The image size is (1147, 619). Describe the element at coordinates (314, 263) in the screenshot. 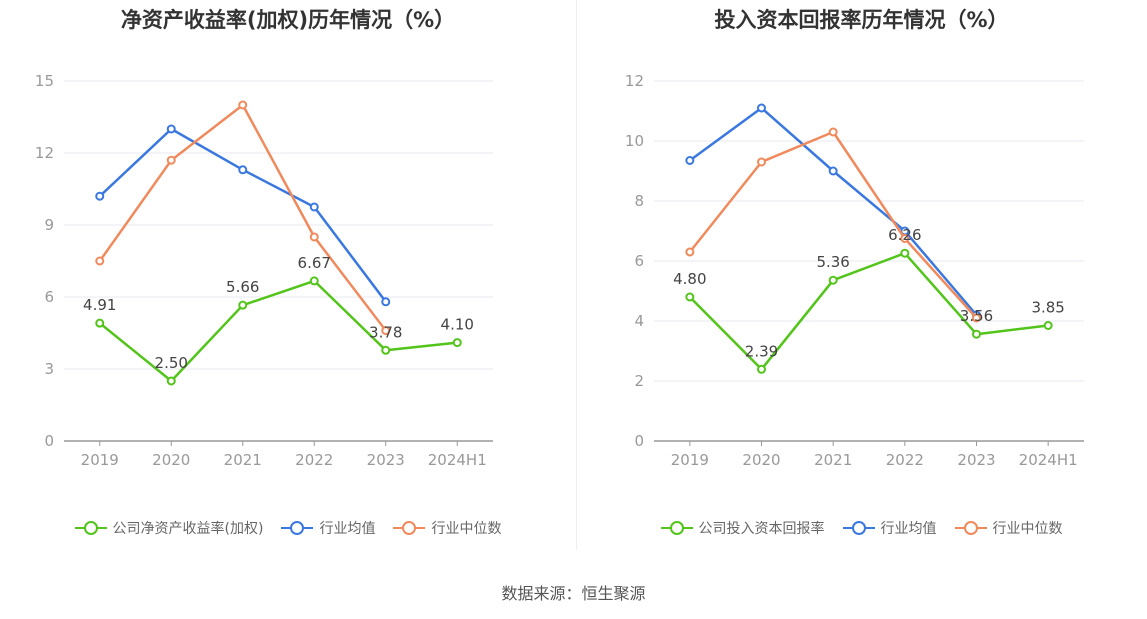

I see `data-label: 6.67` at that location.